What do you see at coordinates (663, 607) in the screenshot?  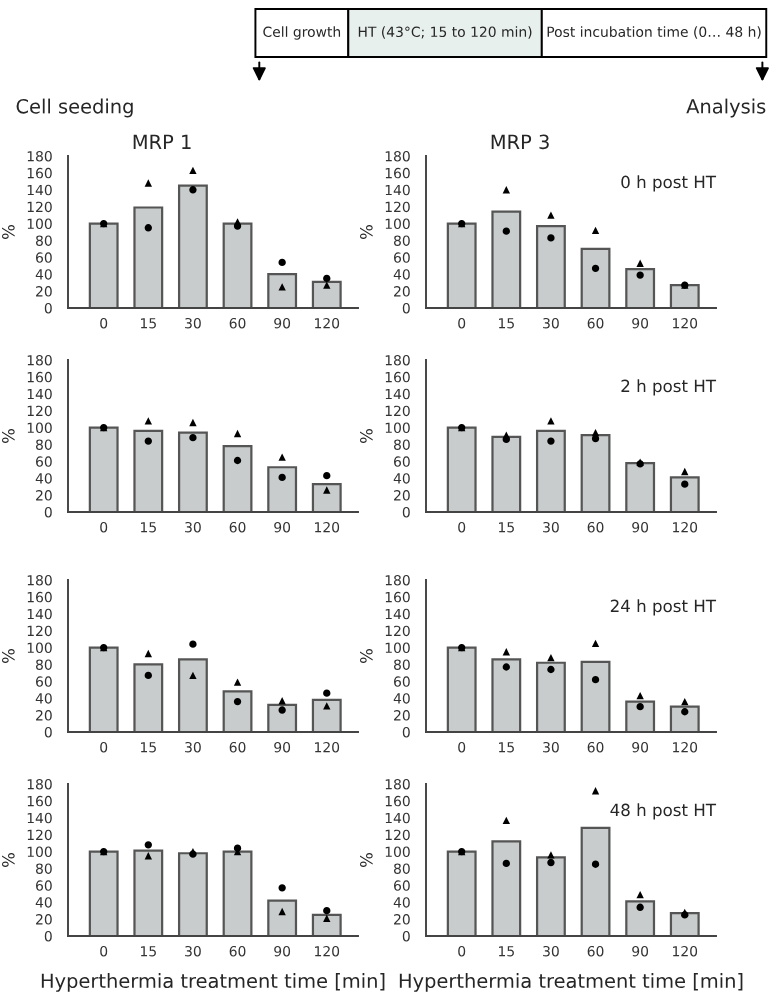 I see `annotation: 24 h post HT` at bounding box center [663, 607].